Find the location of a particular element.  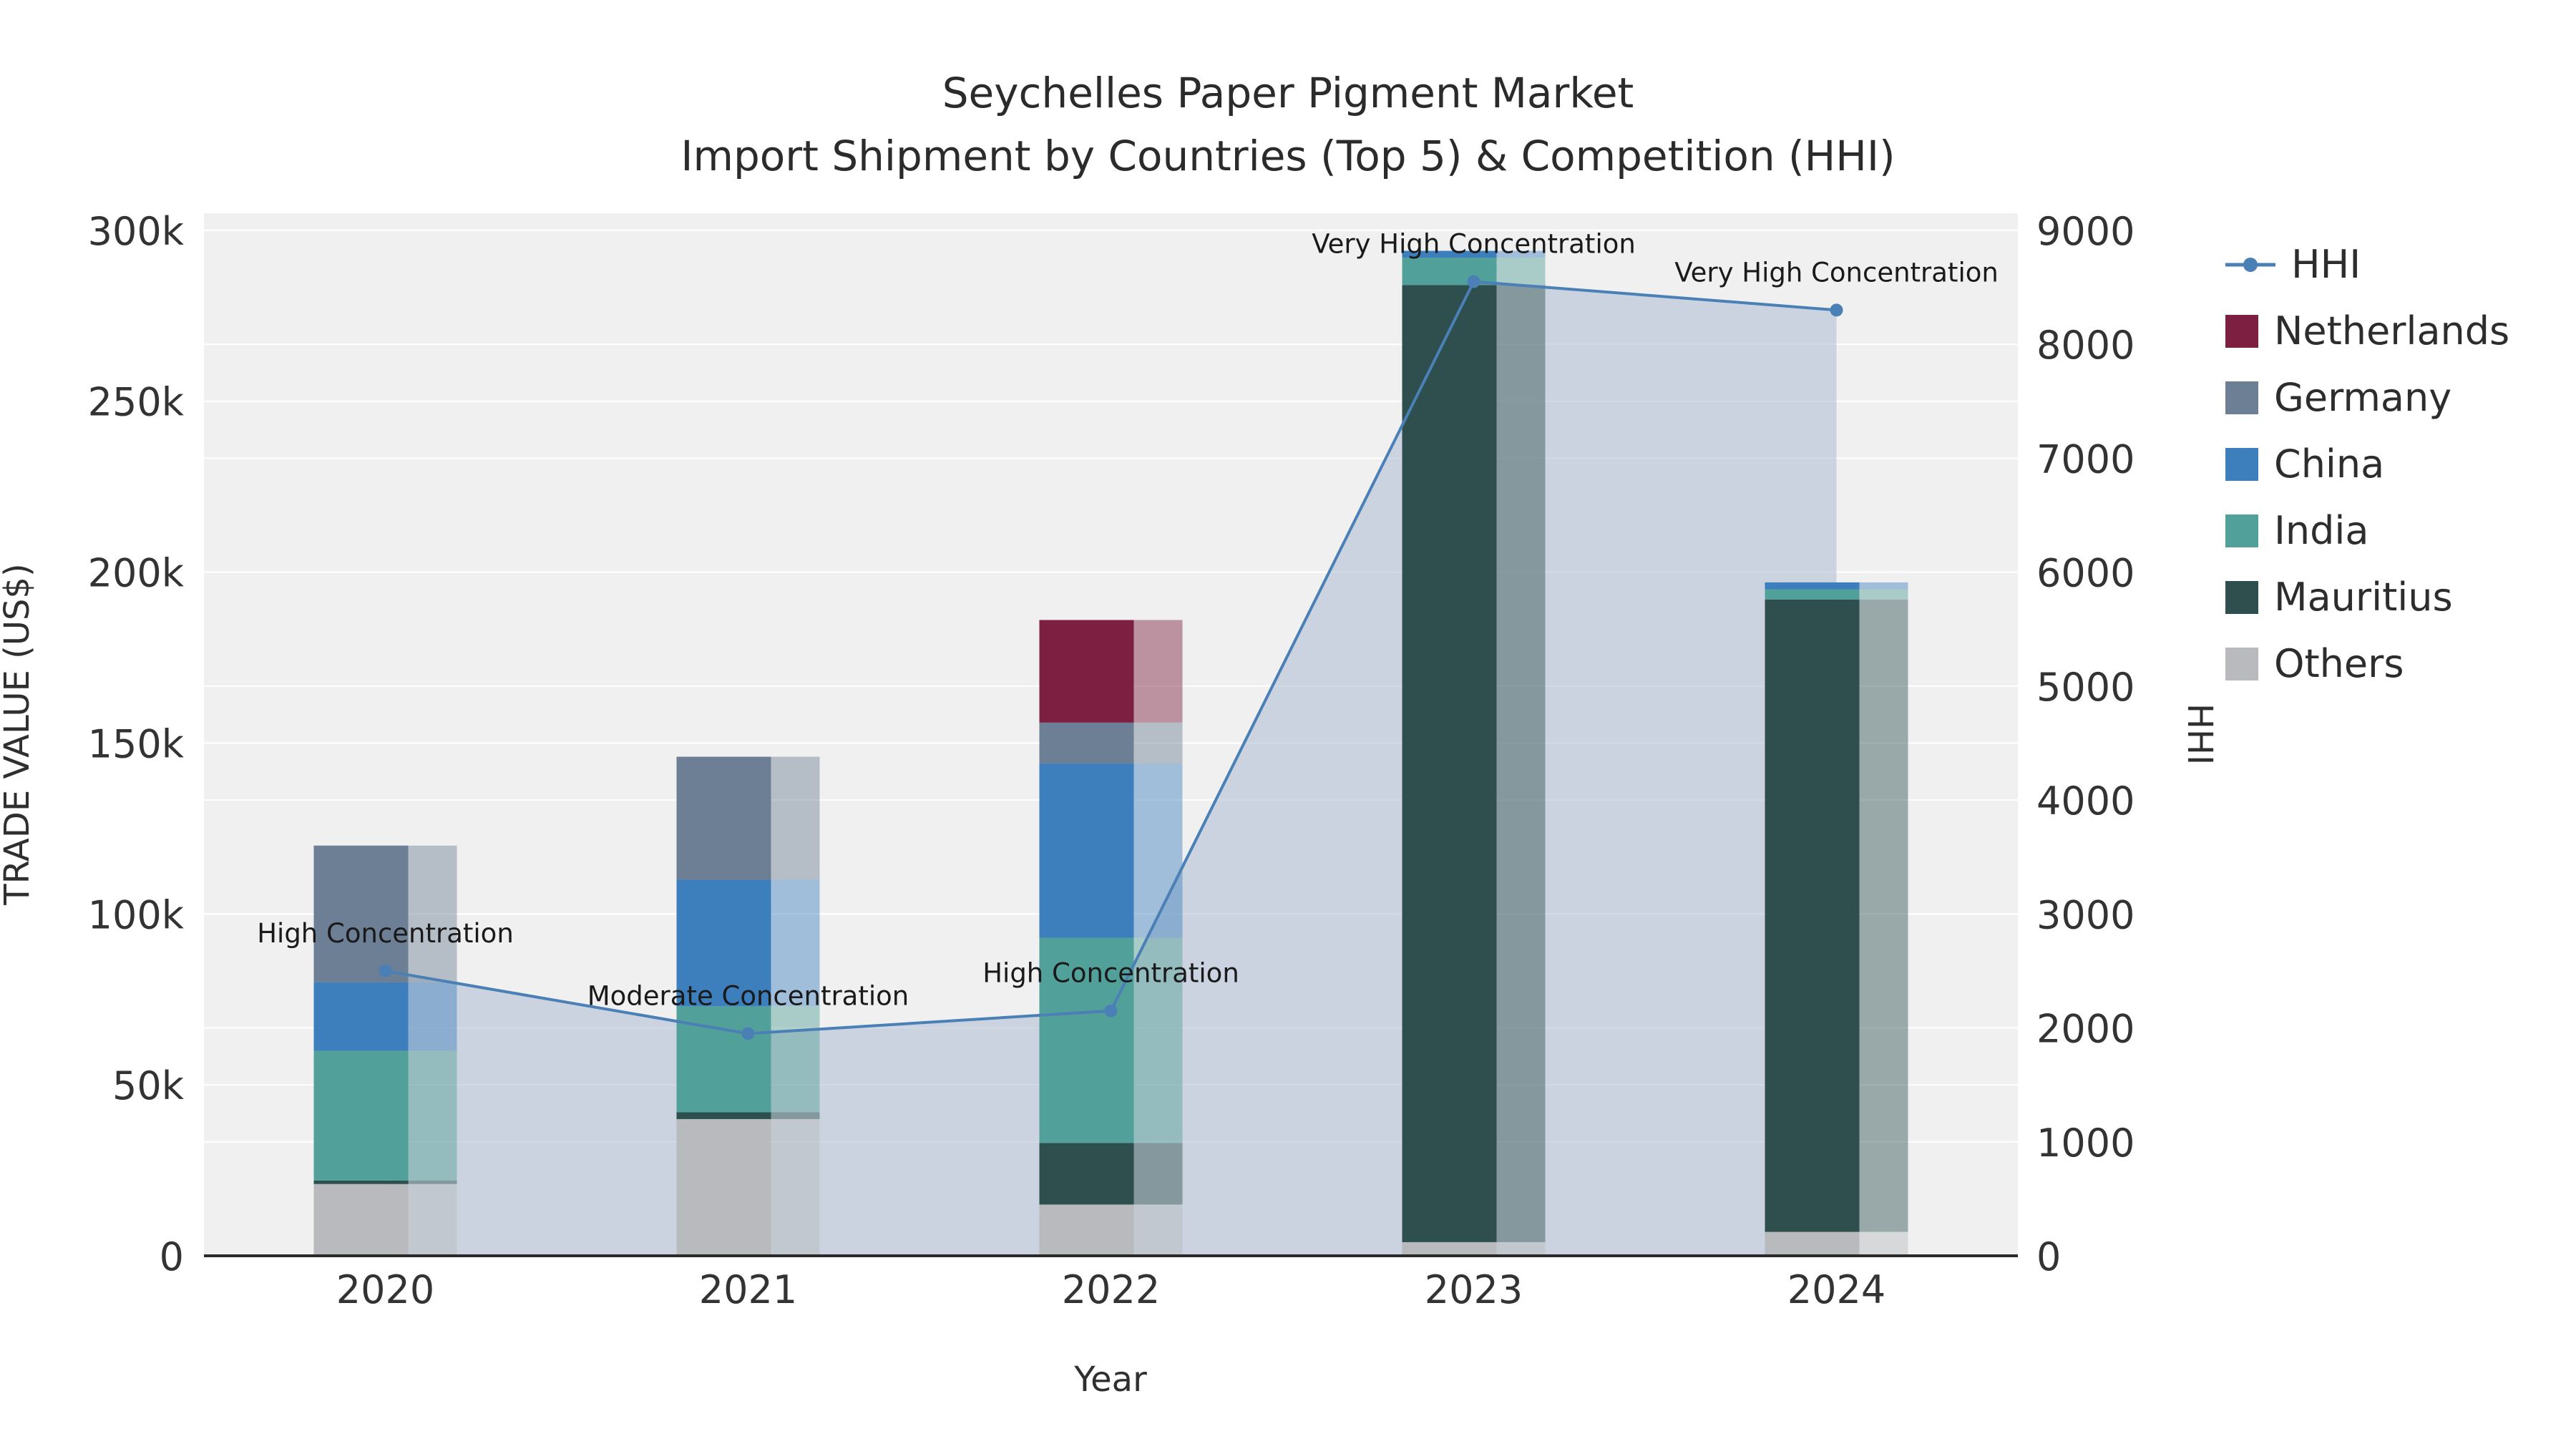

bar-india-2024 is located at coordinates (1813, 594).